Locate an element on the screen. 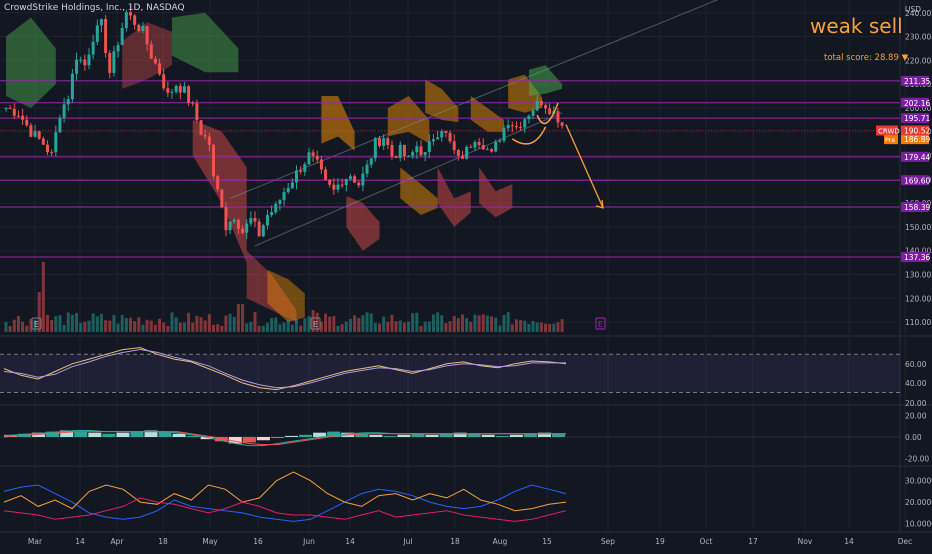 Image resolution: width=932 pixels, height=554 pixels. level-badge-box is located at coordinates (915, 118).